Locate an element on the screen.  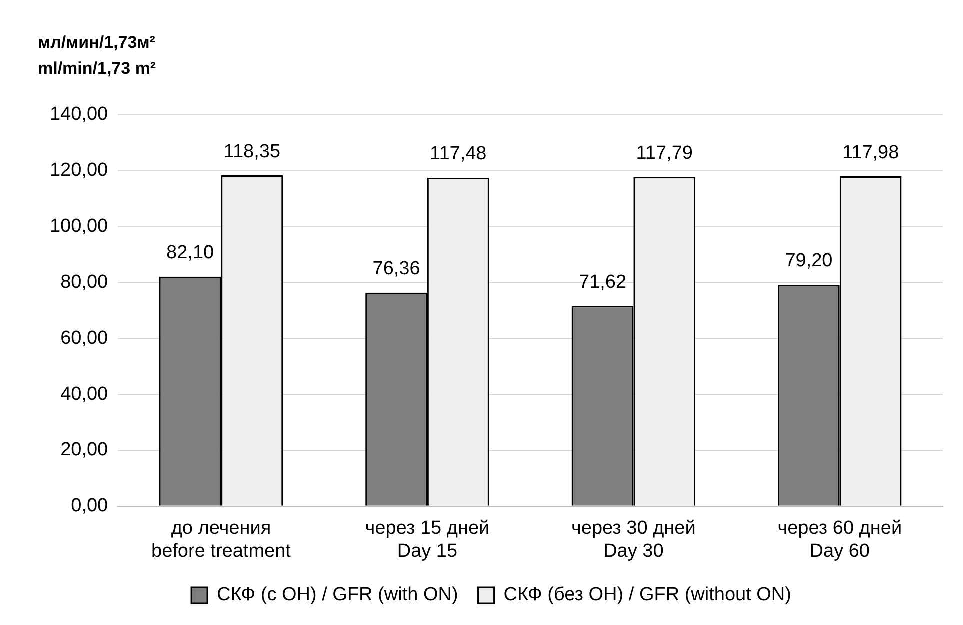
y-tick-label: 120,00 is located at coordinates (79, 171).